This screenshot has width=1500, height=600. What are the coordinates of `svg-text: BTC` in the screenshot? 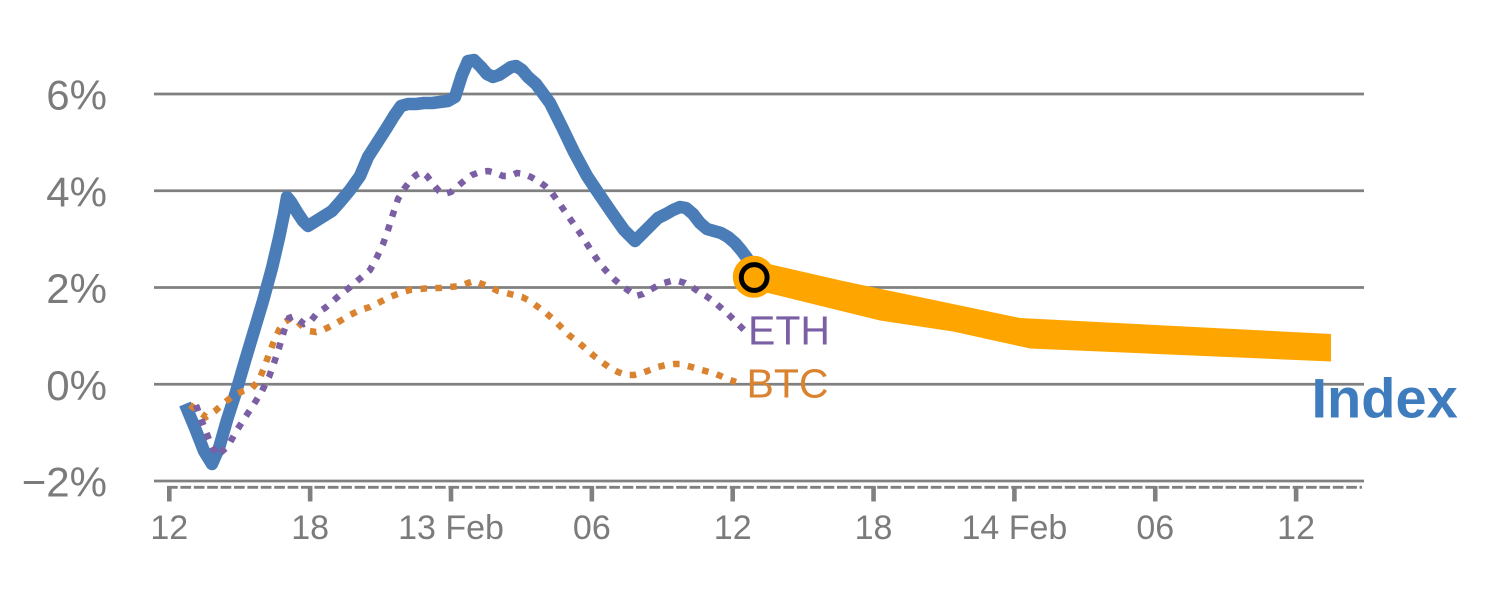 It's located at (788, 384).